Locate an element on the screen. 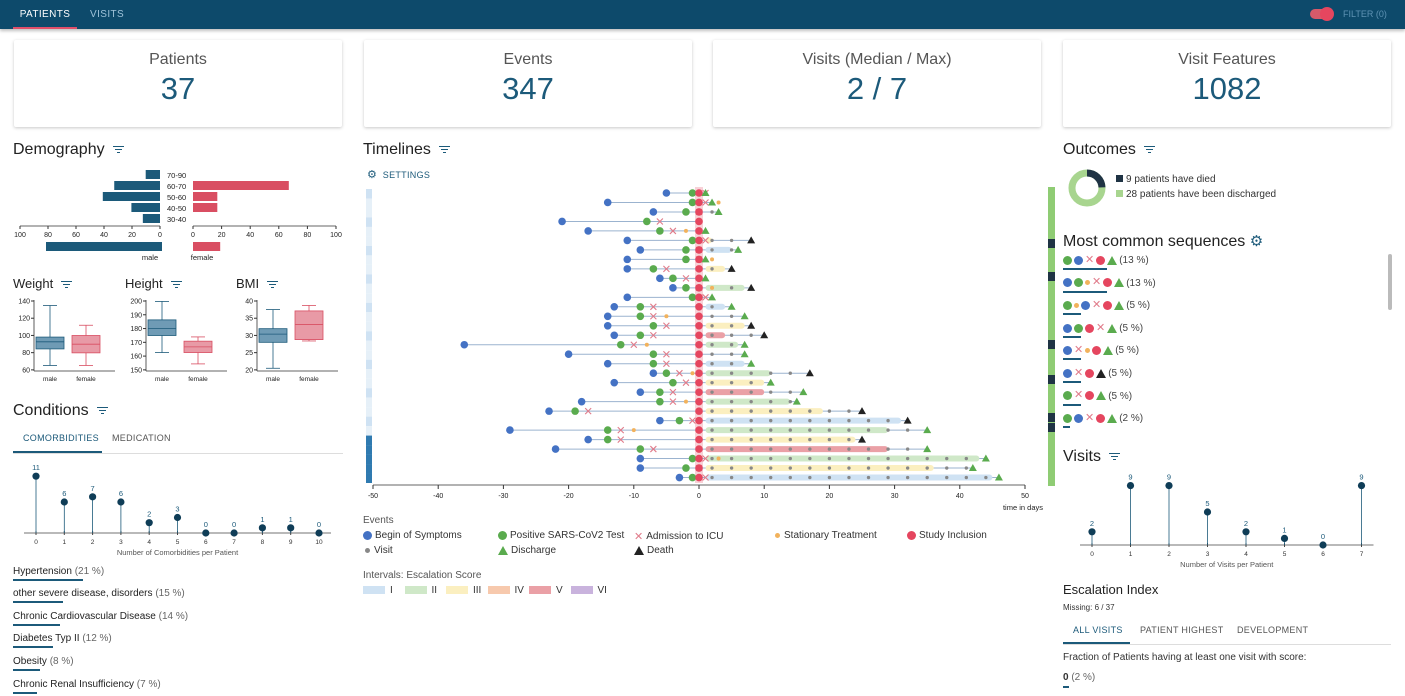 This screenshot has width=1405, height=696. condition-item: Chronic Renal Insufficiency (7 %) is located at coordinates (87, 684).